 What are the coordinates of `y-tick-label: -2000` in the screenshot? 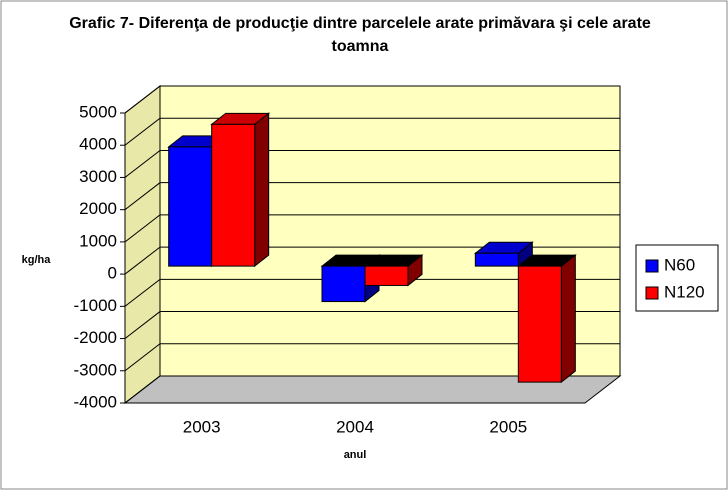 It's located at (95, 337).